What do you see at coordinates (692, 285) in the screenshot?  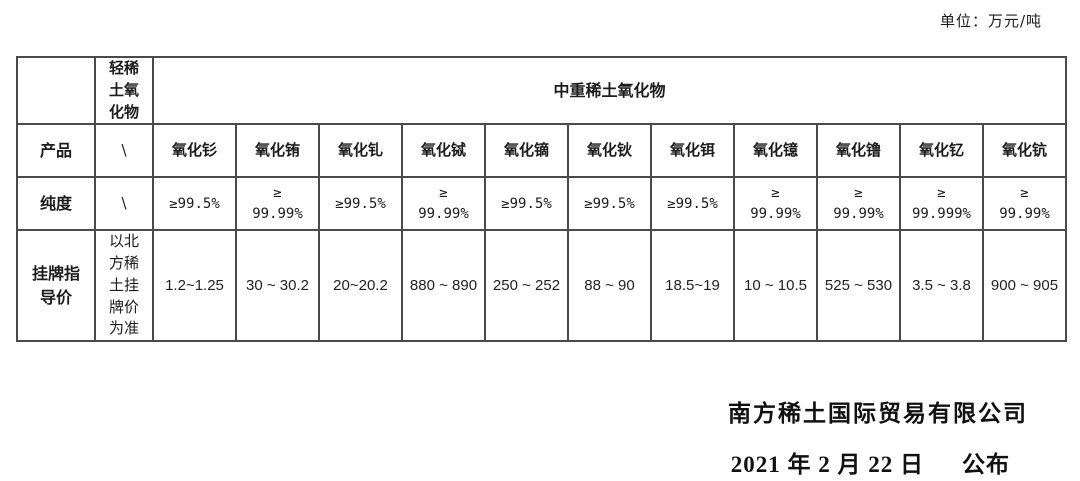 I see `price-cell: 18.5~19` at bounding box center [692, 285].